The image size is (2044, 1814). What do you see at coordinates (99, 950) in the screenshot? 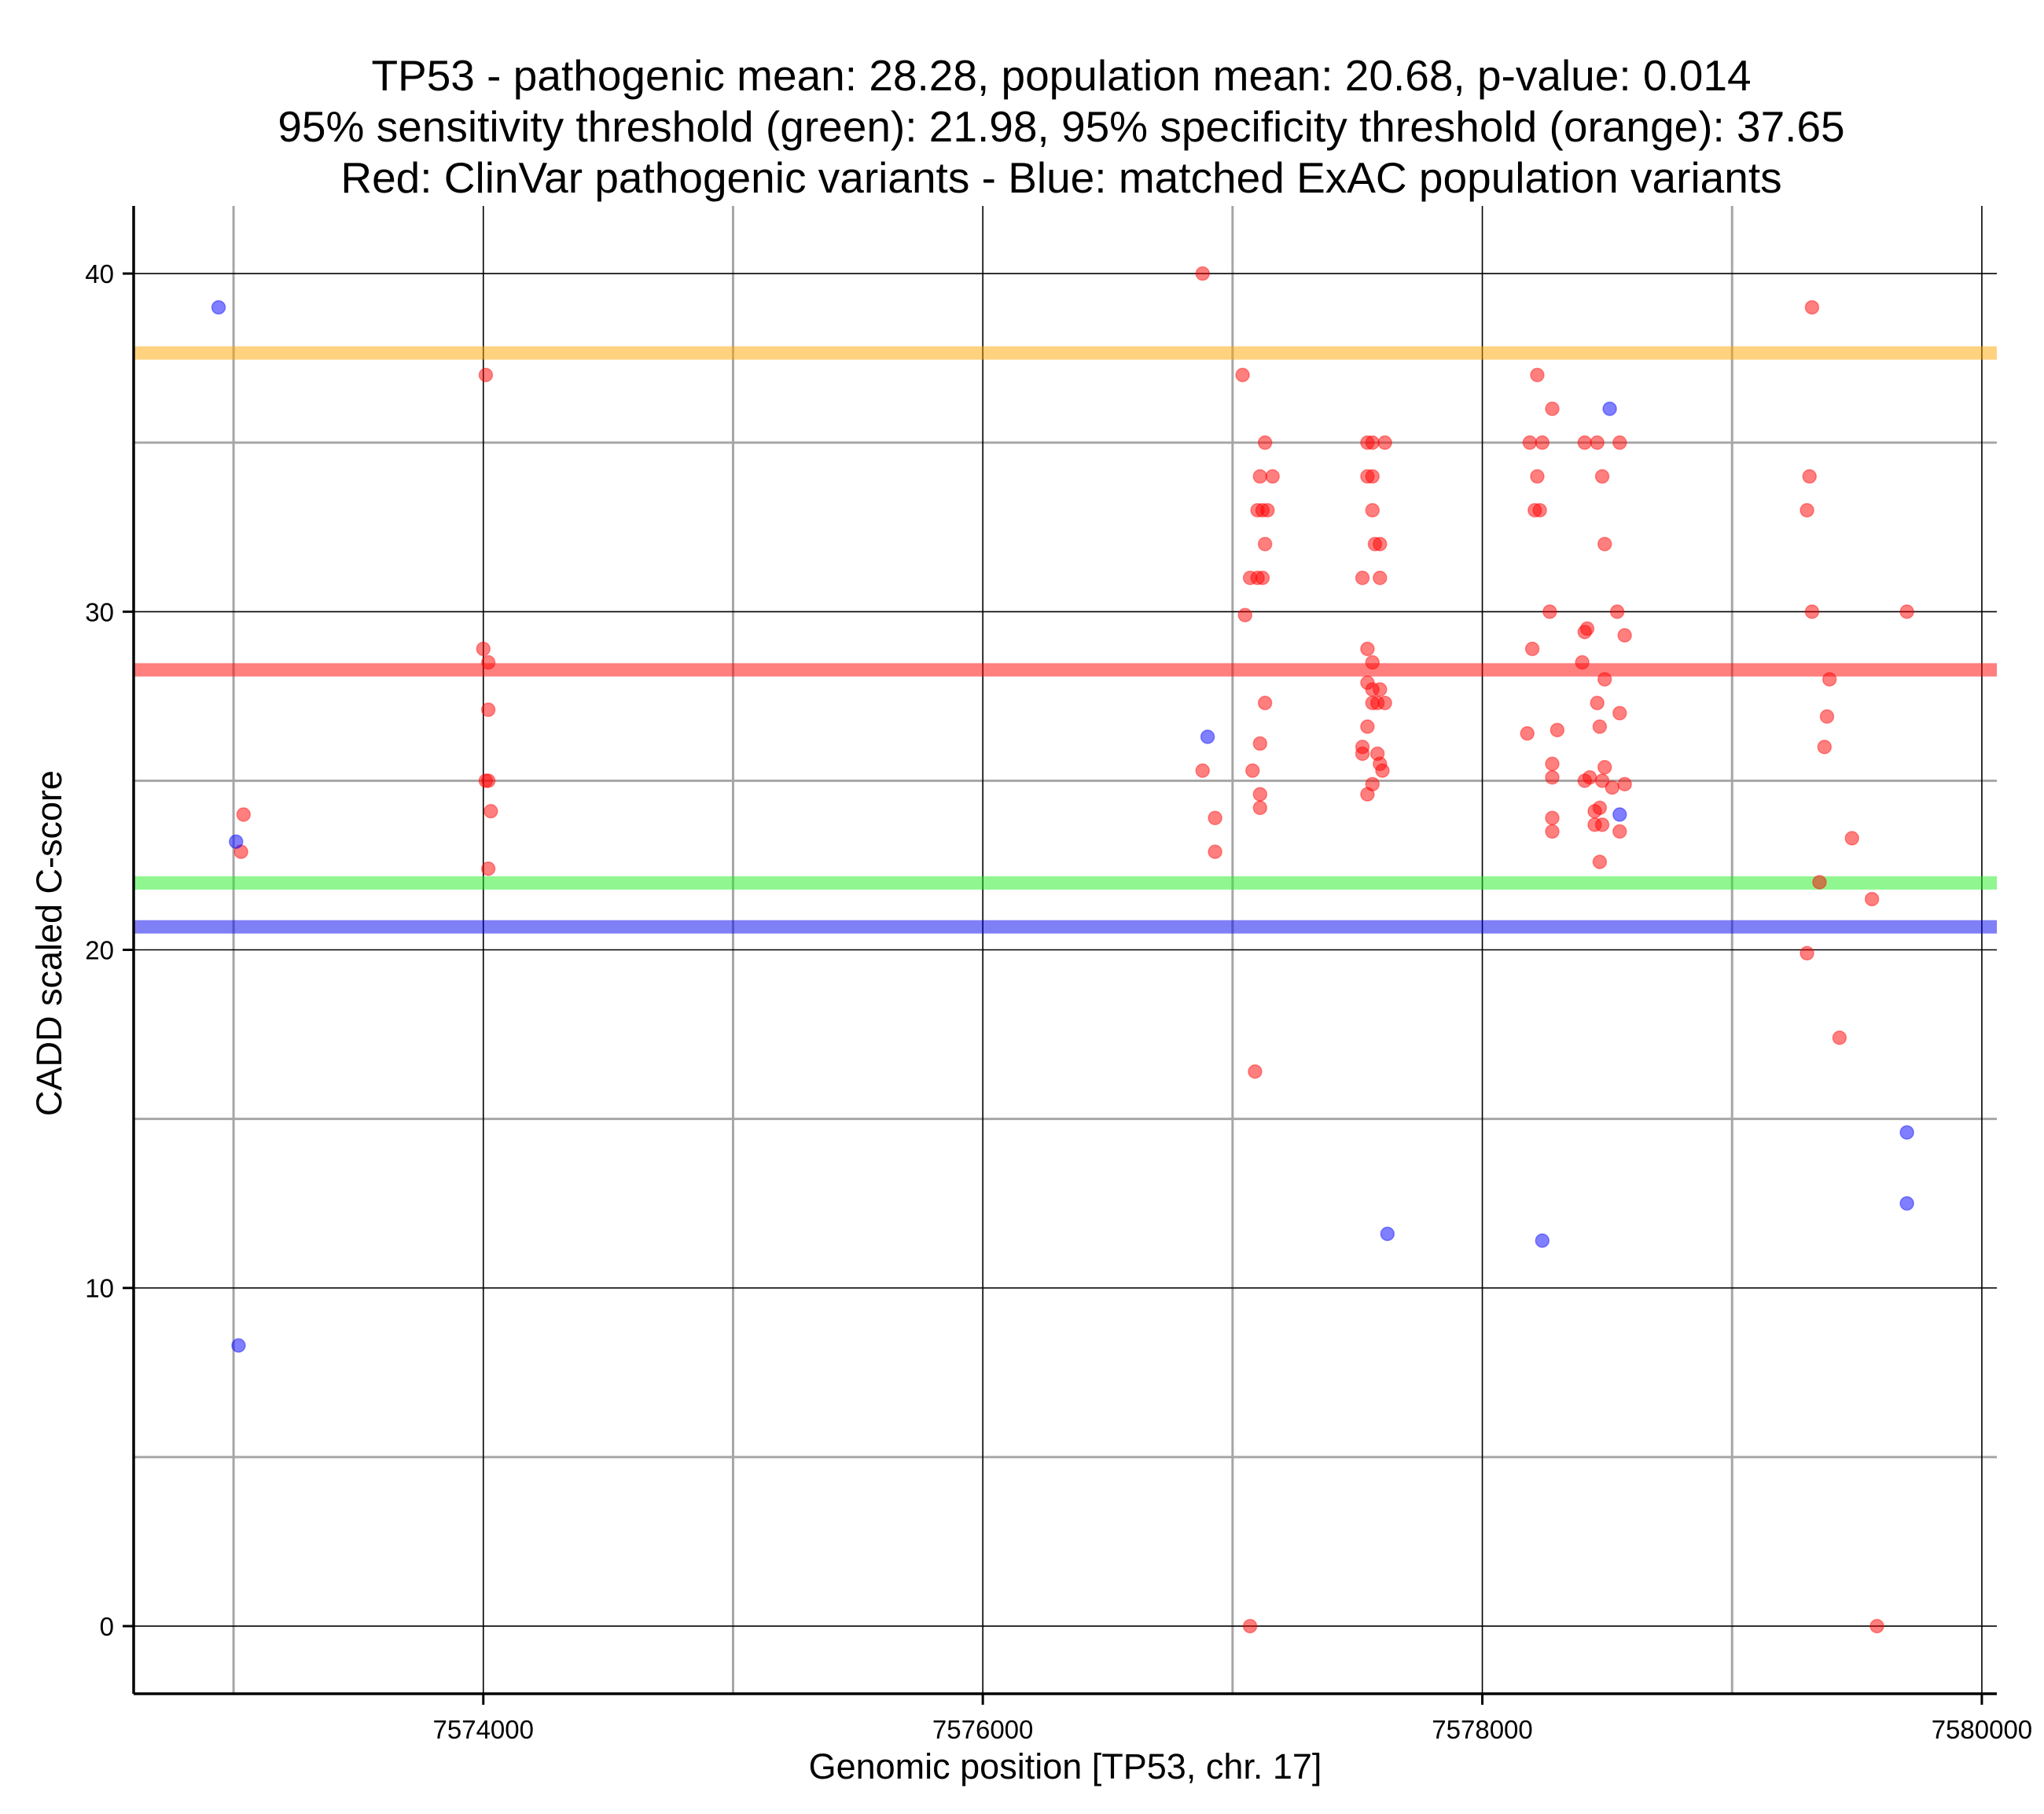
I see `y-tick-label: 20` at bounding box center [99, 950].